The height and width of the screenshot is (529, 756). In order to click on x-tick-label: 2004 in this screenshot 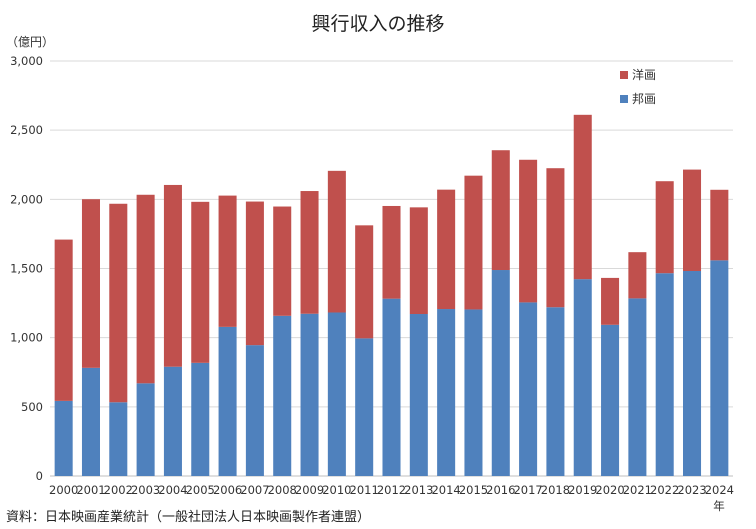, I will do `click(172, 490)`.